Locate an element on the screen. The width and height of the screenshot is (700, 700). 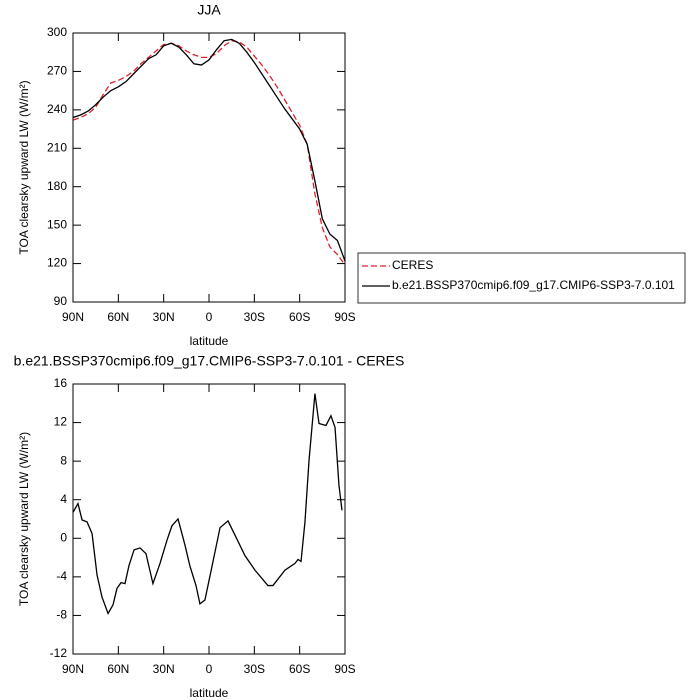
y-tick-label: 300 is located at coordinates (57, 32).